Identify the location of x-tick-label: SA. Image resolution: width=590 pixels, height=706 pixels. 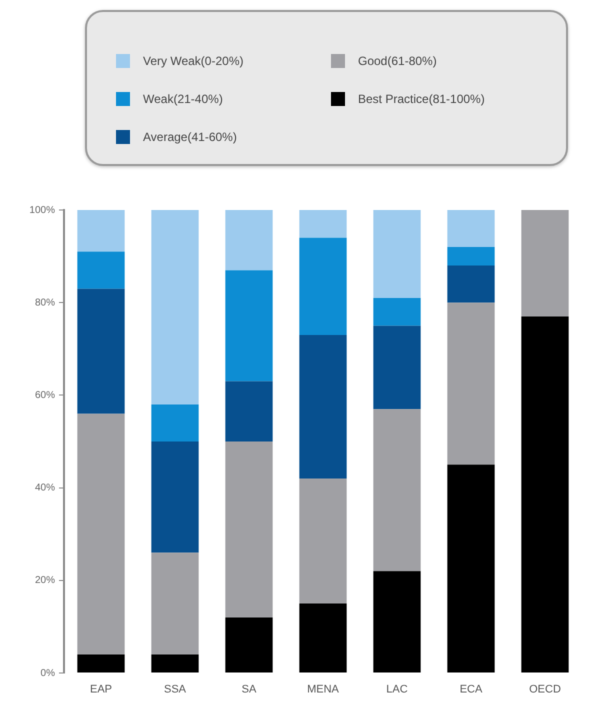
(249, 690).